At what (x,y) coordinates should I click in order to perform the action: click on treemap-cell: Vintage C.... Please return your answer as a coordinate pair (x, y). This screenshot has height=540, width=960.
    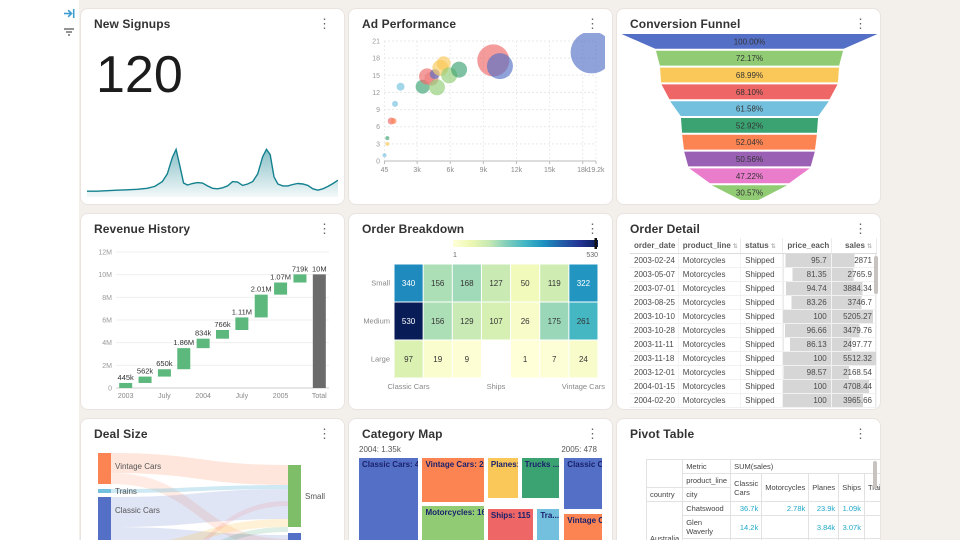
    Looking at the image, I should click on (583, 526).